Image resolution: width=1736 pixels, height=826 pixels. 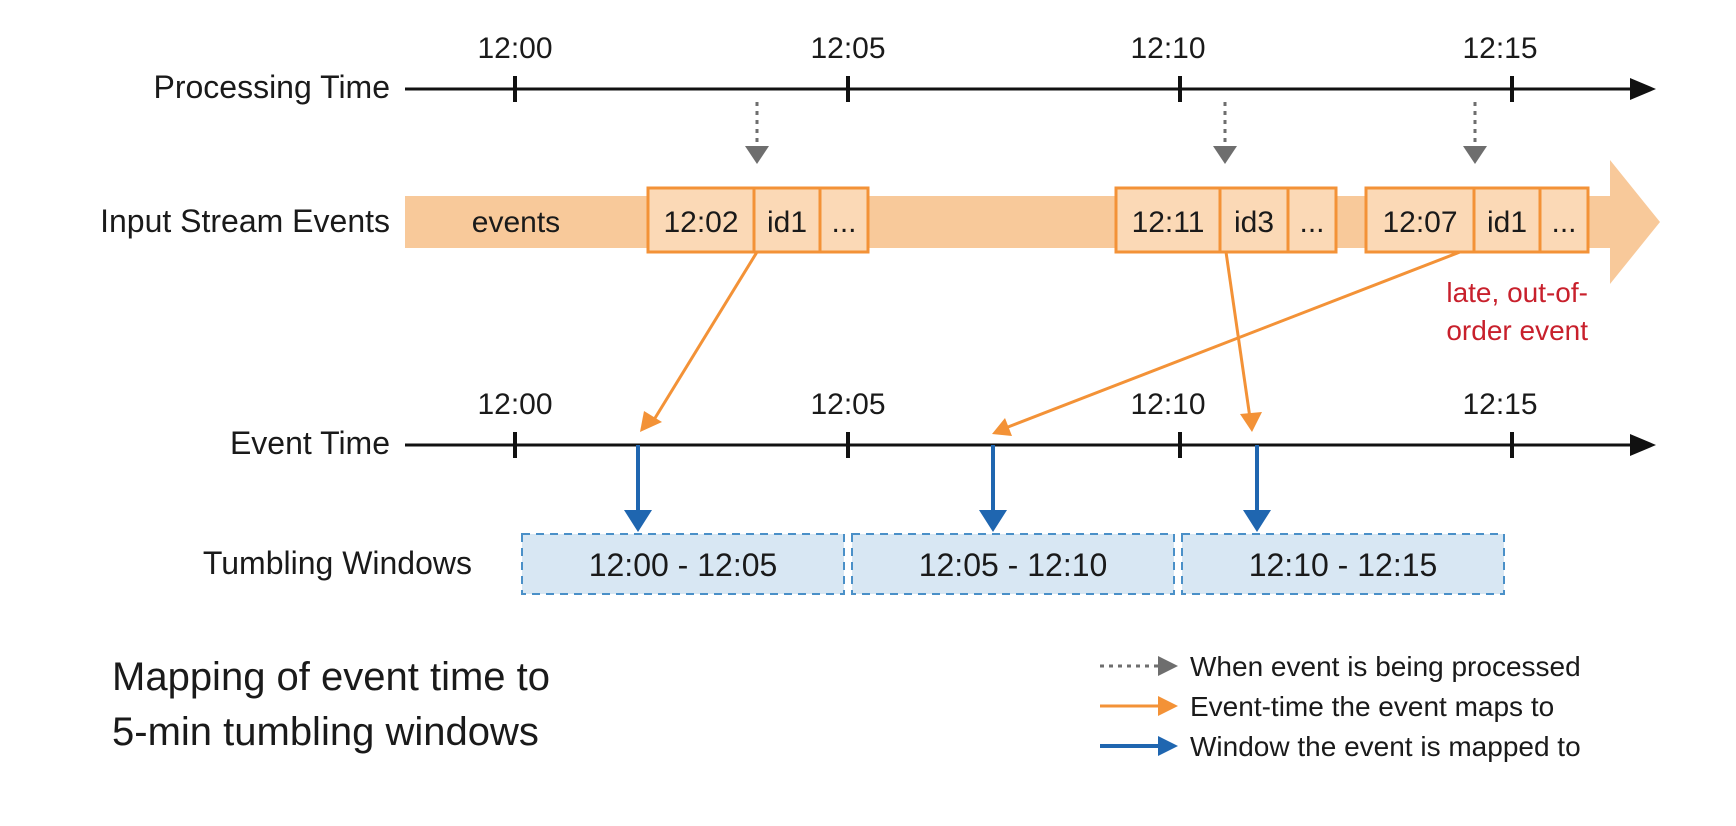 I want to click on stream-band-text: events, so click(x=516, y=222).